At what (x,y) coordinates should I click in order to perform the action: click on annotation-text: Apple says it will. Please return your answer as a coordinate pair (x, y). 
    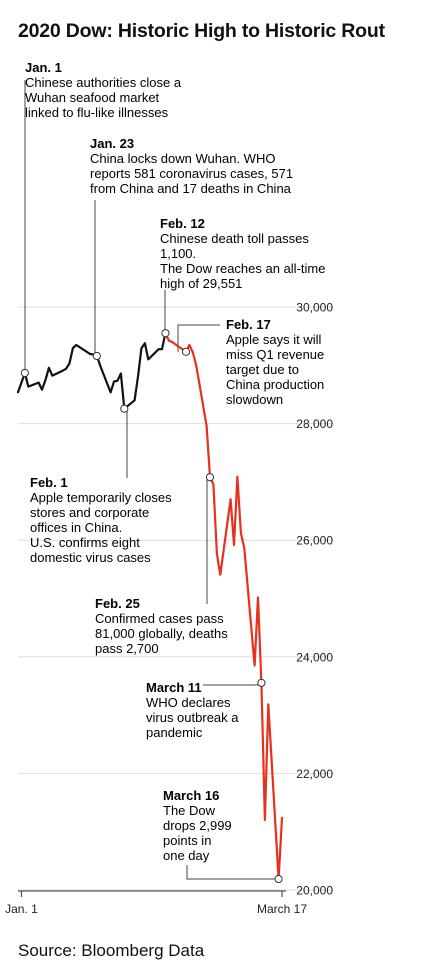
    Looking at the image, I should click on (273, 339).